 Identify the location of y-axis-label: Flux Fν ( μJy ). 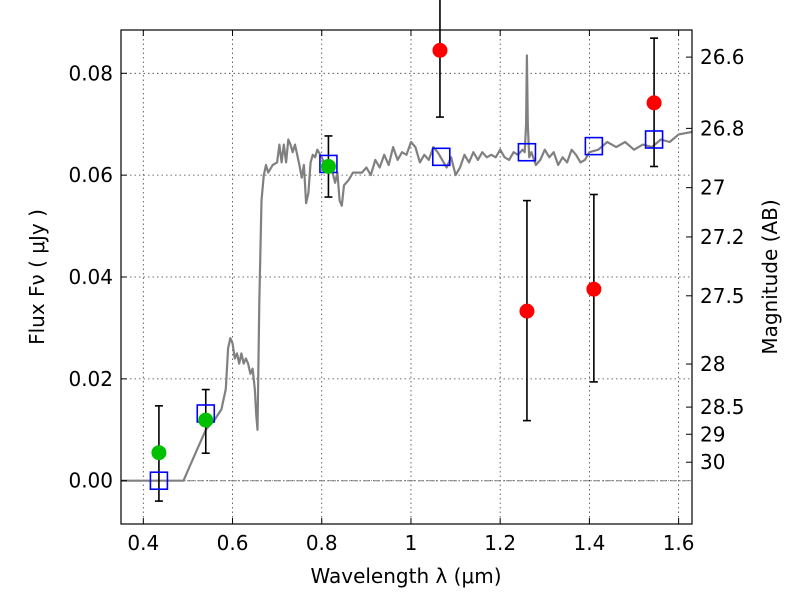
(37, 277).